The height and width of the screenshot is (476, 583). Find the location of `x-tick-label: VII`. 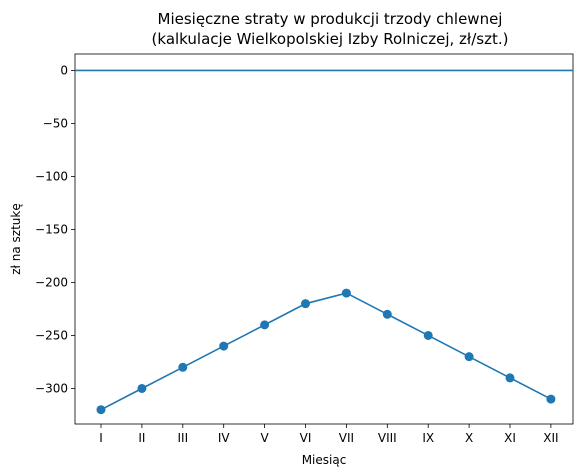

x-tick-label: VII is located at coordinates (346, 438).